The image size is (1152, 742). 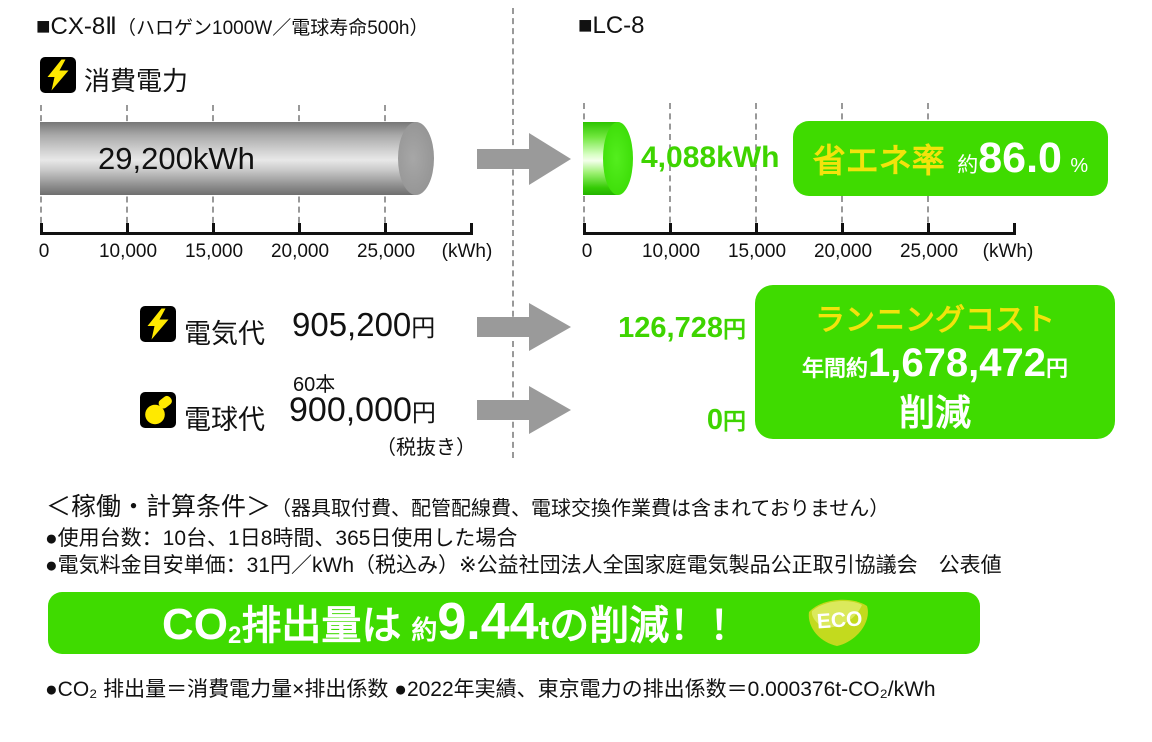 What do you see at coordinates (195, 624) in the screenshot?
I see `co2-co: CO` at bounding box center [195, 624].